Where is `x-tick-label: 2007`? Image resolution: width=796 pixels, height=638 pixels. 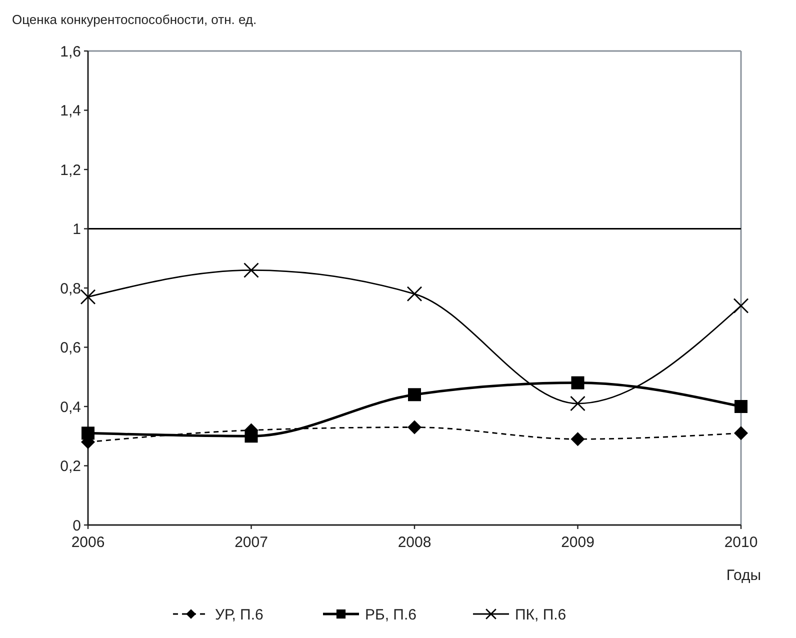 x-tick-label: 2007 is located at coordinates (251, 542).